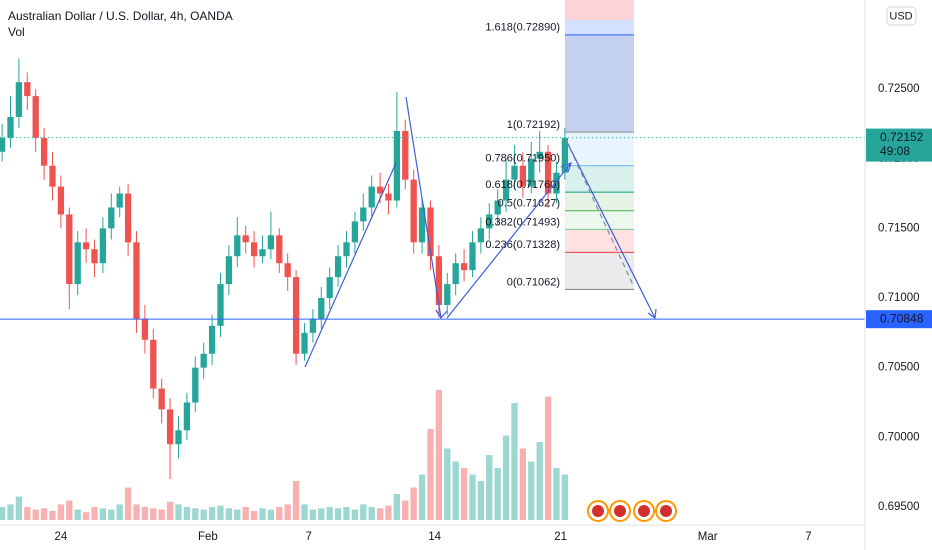 Image resolution: width=932 pixels, height=550 pixels. Describe the element at coordinates (522, 245) in the screenshot. I see `fib-label: 0.236(0.71328)` at that location.